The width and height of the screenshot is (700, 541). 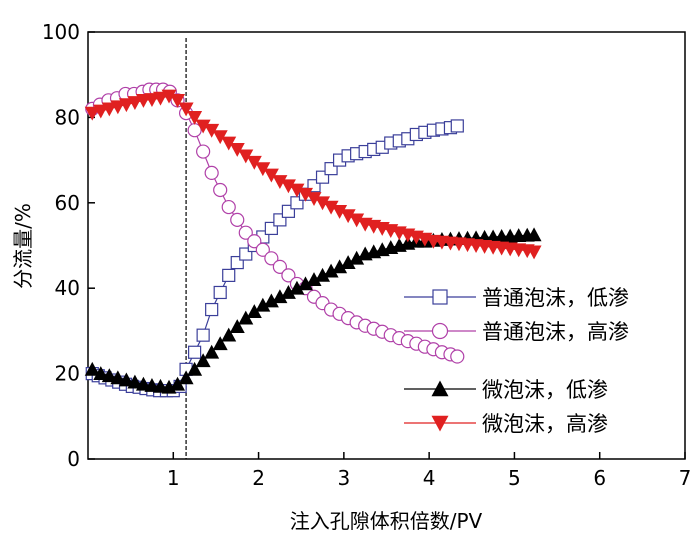 I want to click on legend-item-3: 微泡沫，低渗, so click(x=506, y=390).